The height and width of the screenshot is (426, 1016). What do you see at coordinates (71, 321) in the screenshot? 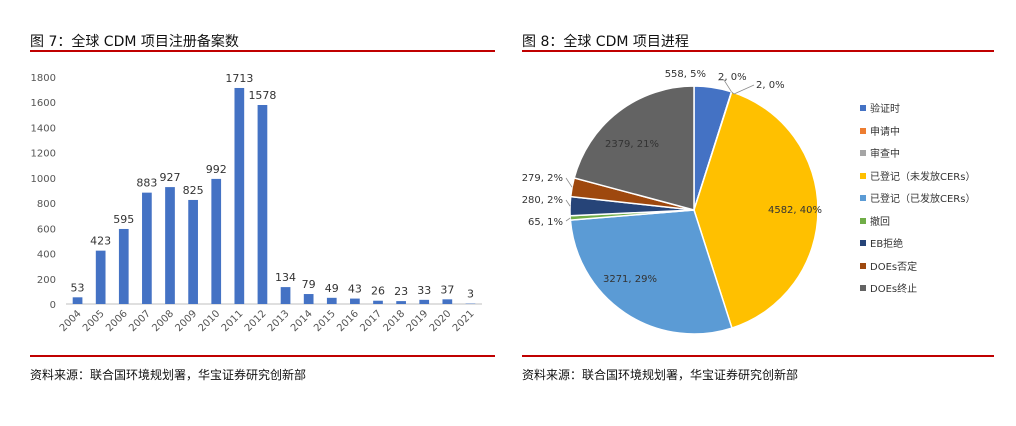
I see `x-tick-label: 2004` at bounding box center [71, 321].